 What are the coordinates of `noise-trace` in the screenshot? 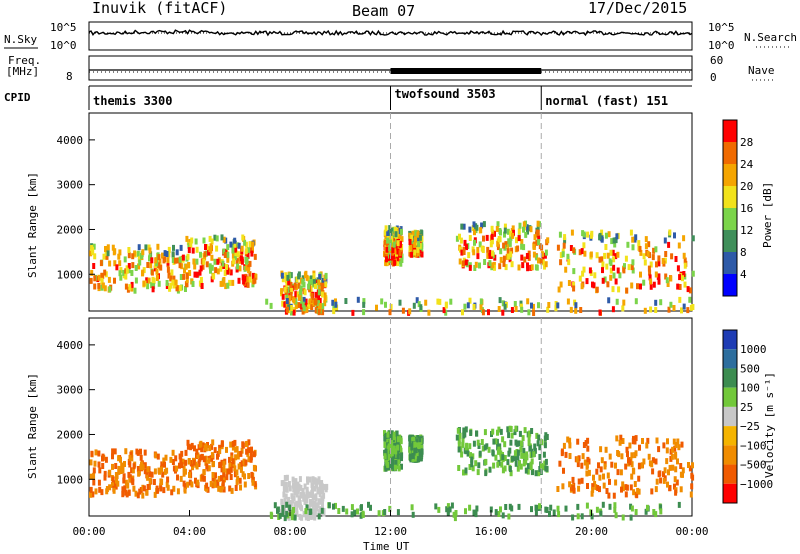 It's located at (390, 33).